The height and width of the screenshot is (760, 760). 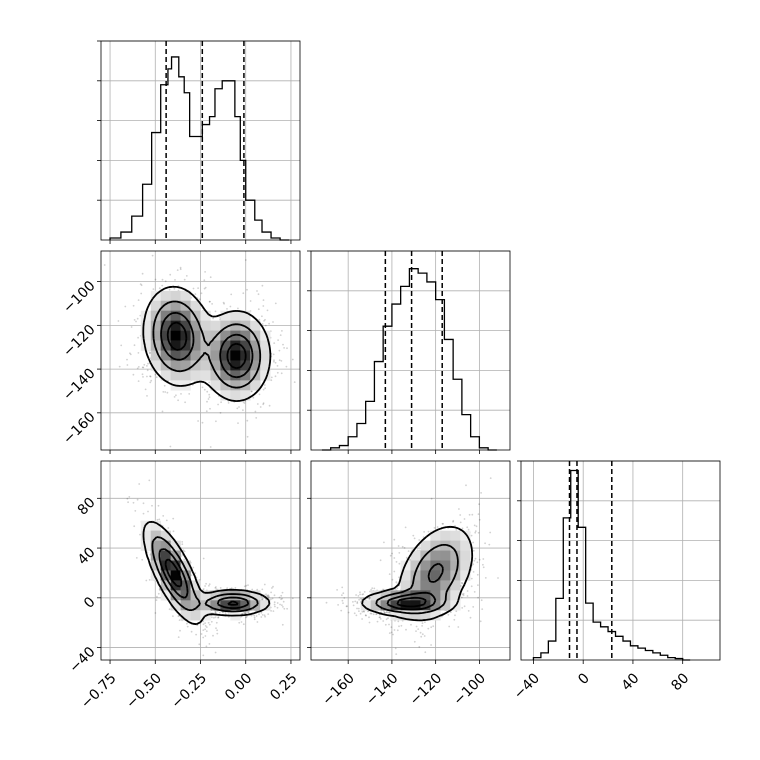 What do you see at coordinates (144, 691) in the screenshot?
I see `x-tick-label-p0-1: −0.50` at bounding box center [144, 691].